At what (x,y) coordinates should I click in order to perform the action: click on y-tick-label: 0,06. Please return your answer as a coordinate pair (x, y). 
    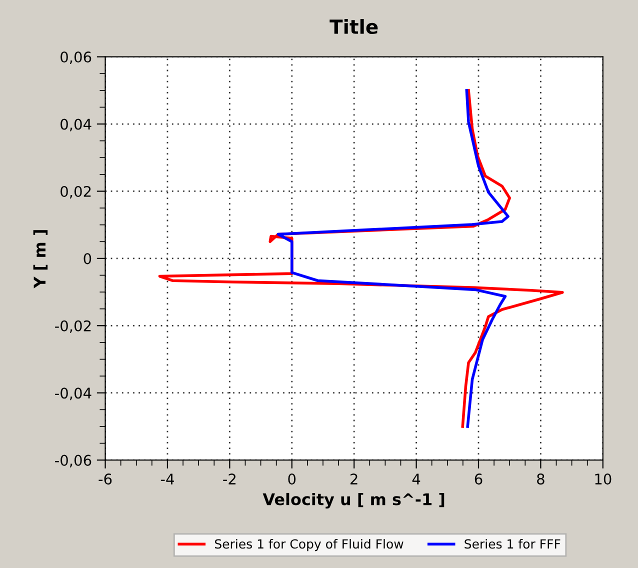
    Looking at the image, I should click on (76, 58).